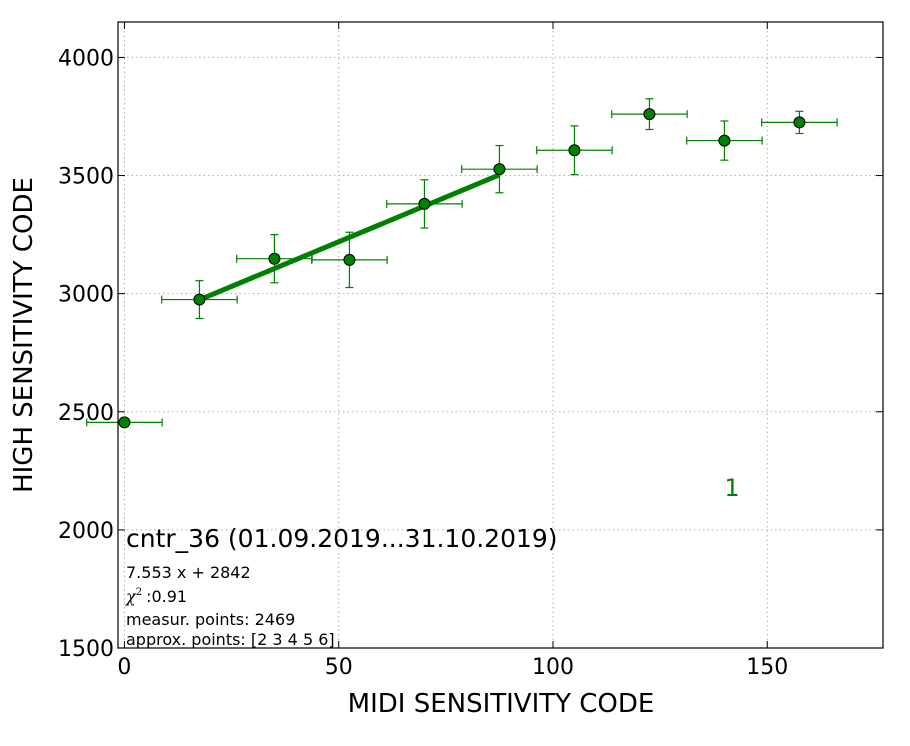  What do you see at coordinates (339, 667) in the screenshot?
I see `x-tick-label: 50` at bounding box center [339, 667].